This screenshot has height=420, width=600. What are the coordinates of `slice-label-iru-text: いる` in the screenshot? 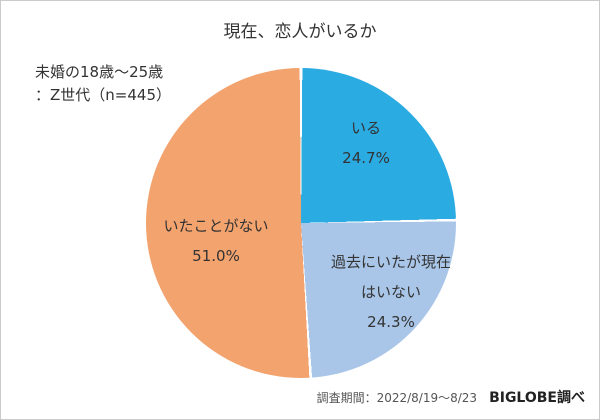 It's located at (365, 128).